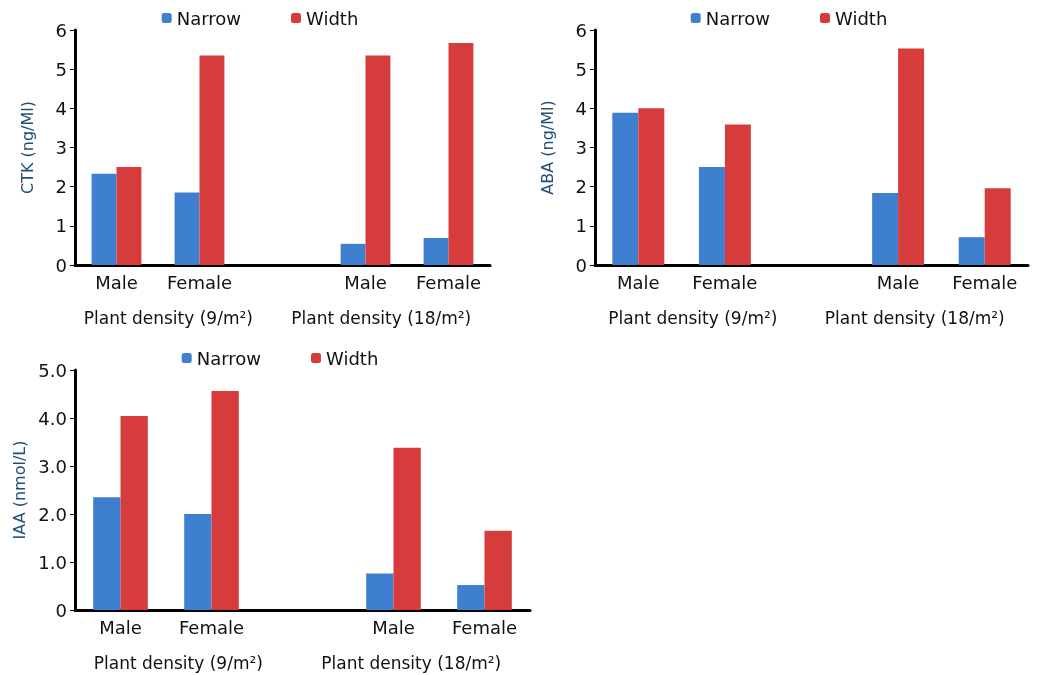 The image size is (1058, 675). What do you see at coordinates (27, 147) in the screenshot?
I see `y-axis-title: CTK (ng/Ml)` at bounding box center [27, 147].